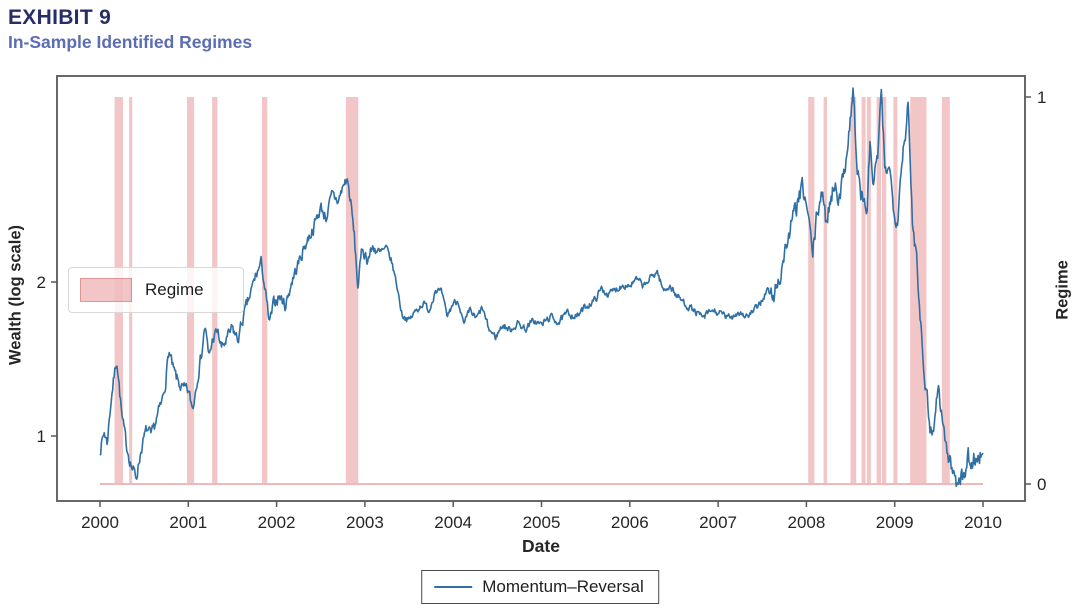 The height and width of the screenshot is (610, 1080). Describe the element at coordinates (41, 282) in the screenshot. I see `y-tick-label-left: 2` at that location.